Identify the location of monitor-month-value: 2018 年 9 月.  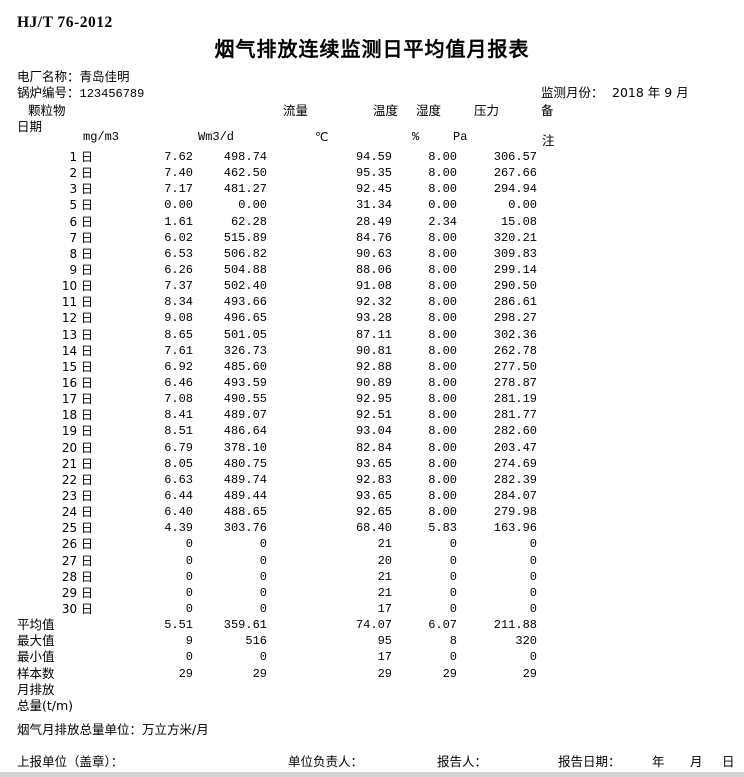
(650, 92).